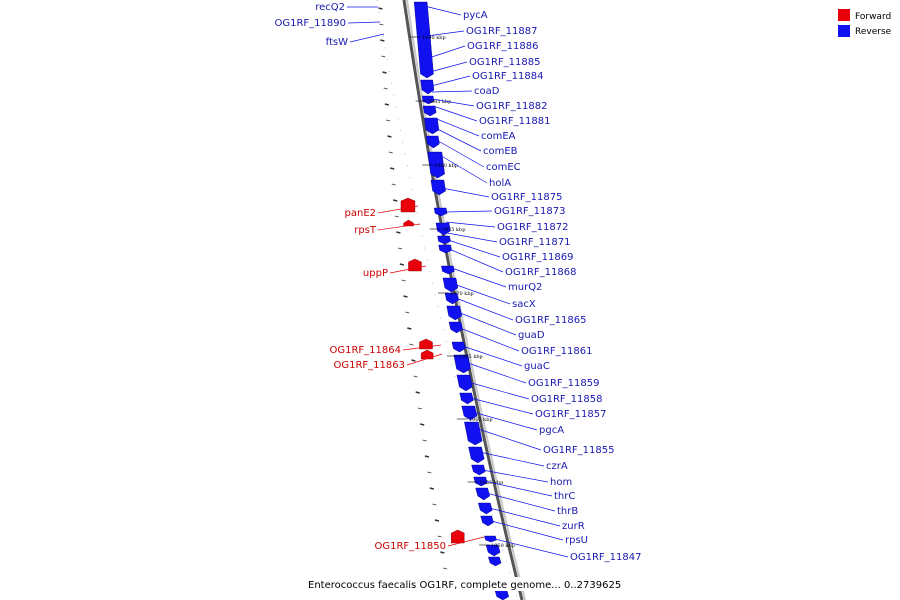  I want to click on gene-label-og1rf-11858: OG1RF_11858, so click(567, 399).